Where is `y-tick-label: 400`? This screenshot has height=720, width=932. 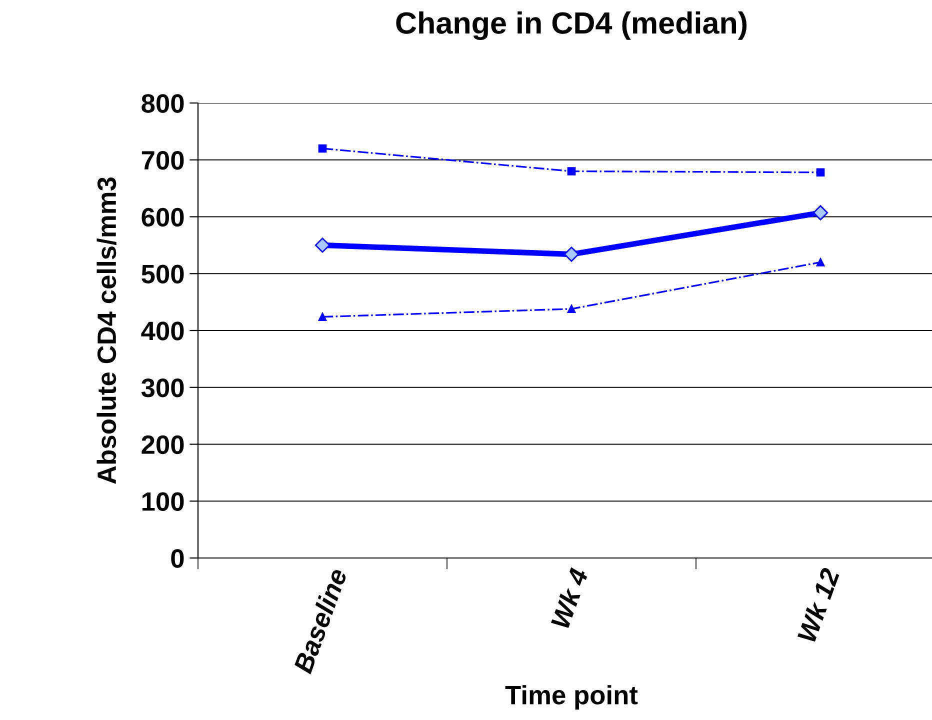
y-tick-label: 400 is located at coordinates (162, 331).